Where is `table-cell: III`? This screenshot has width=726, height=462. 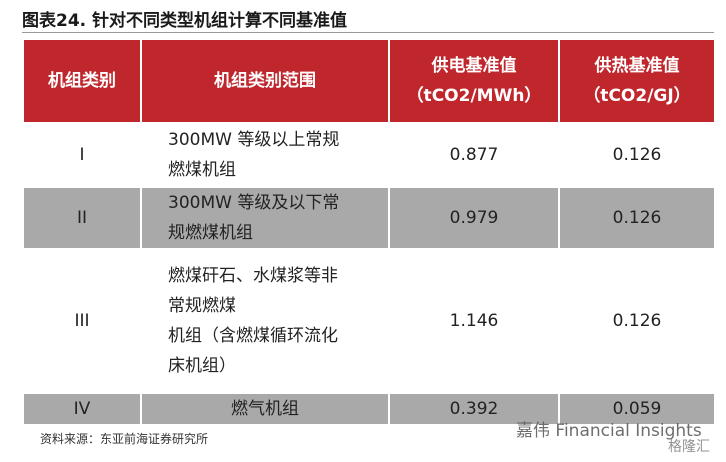 table-cell: III is located at coordinates (82, 321).